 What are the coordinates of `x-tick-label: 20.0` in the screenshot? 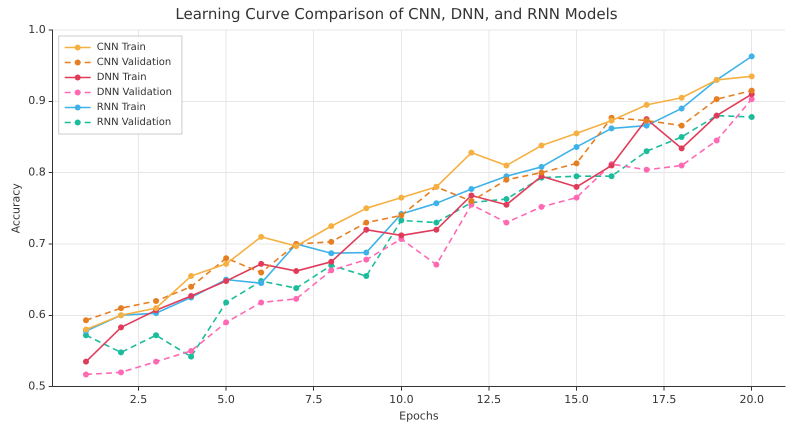 It's located at (751, 399).